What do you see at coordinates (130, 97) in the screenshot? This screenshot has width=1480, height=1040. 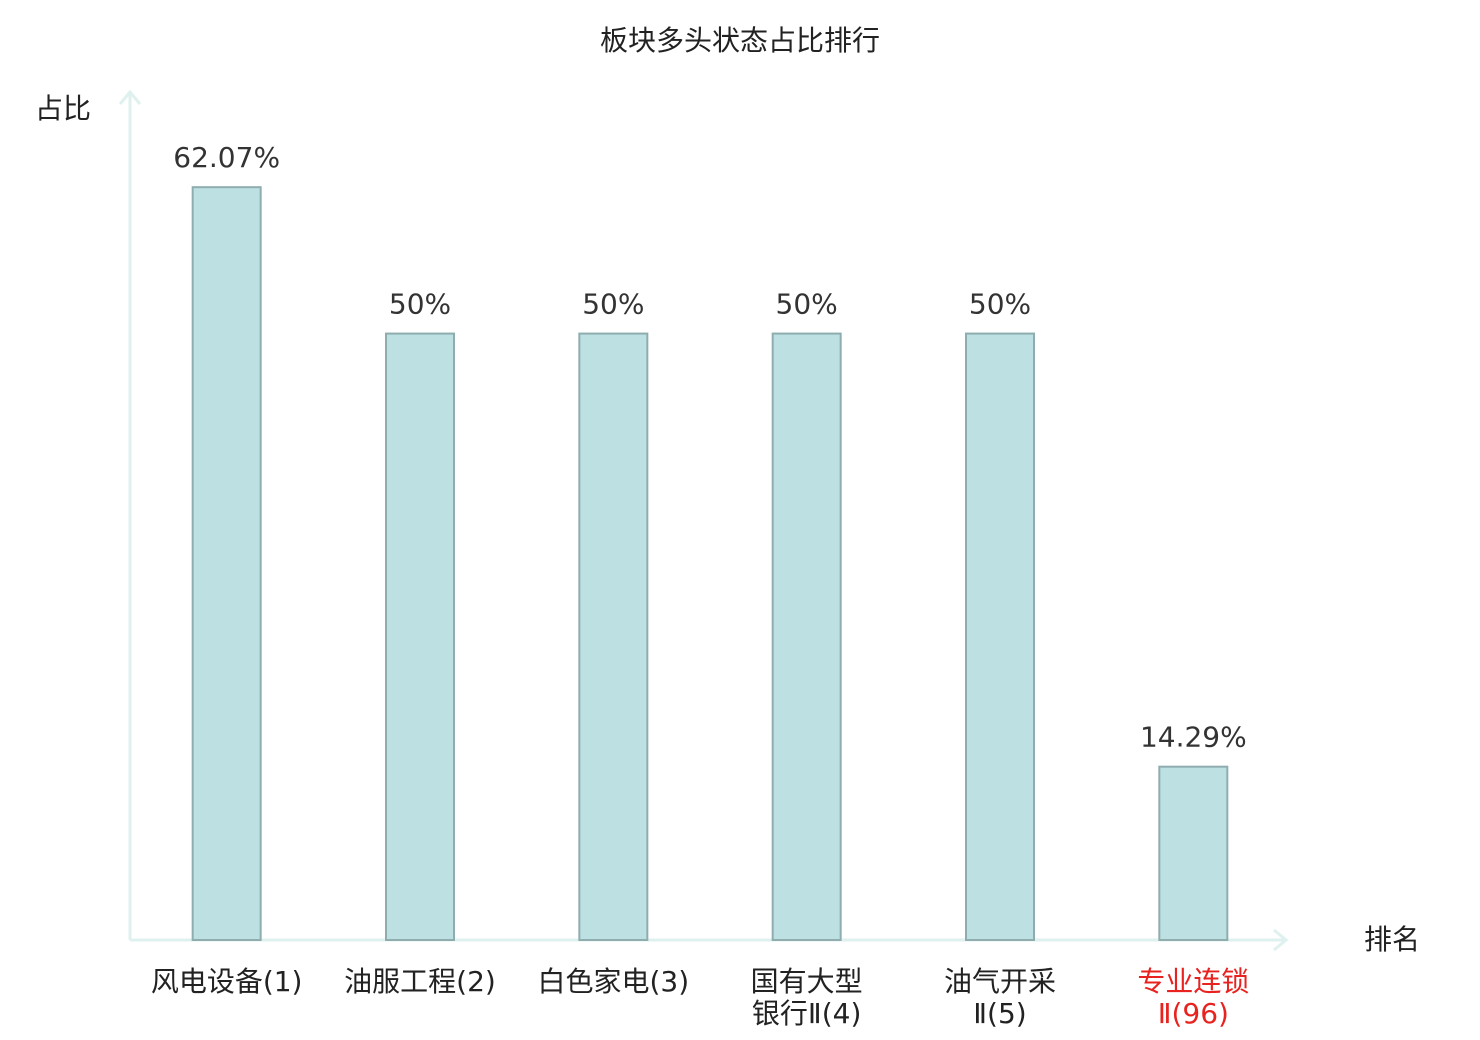 I see `y-axis-arrow` at bounding box center [130, 97].